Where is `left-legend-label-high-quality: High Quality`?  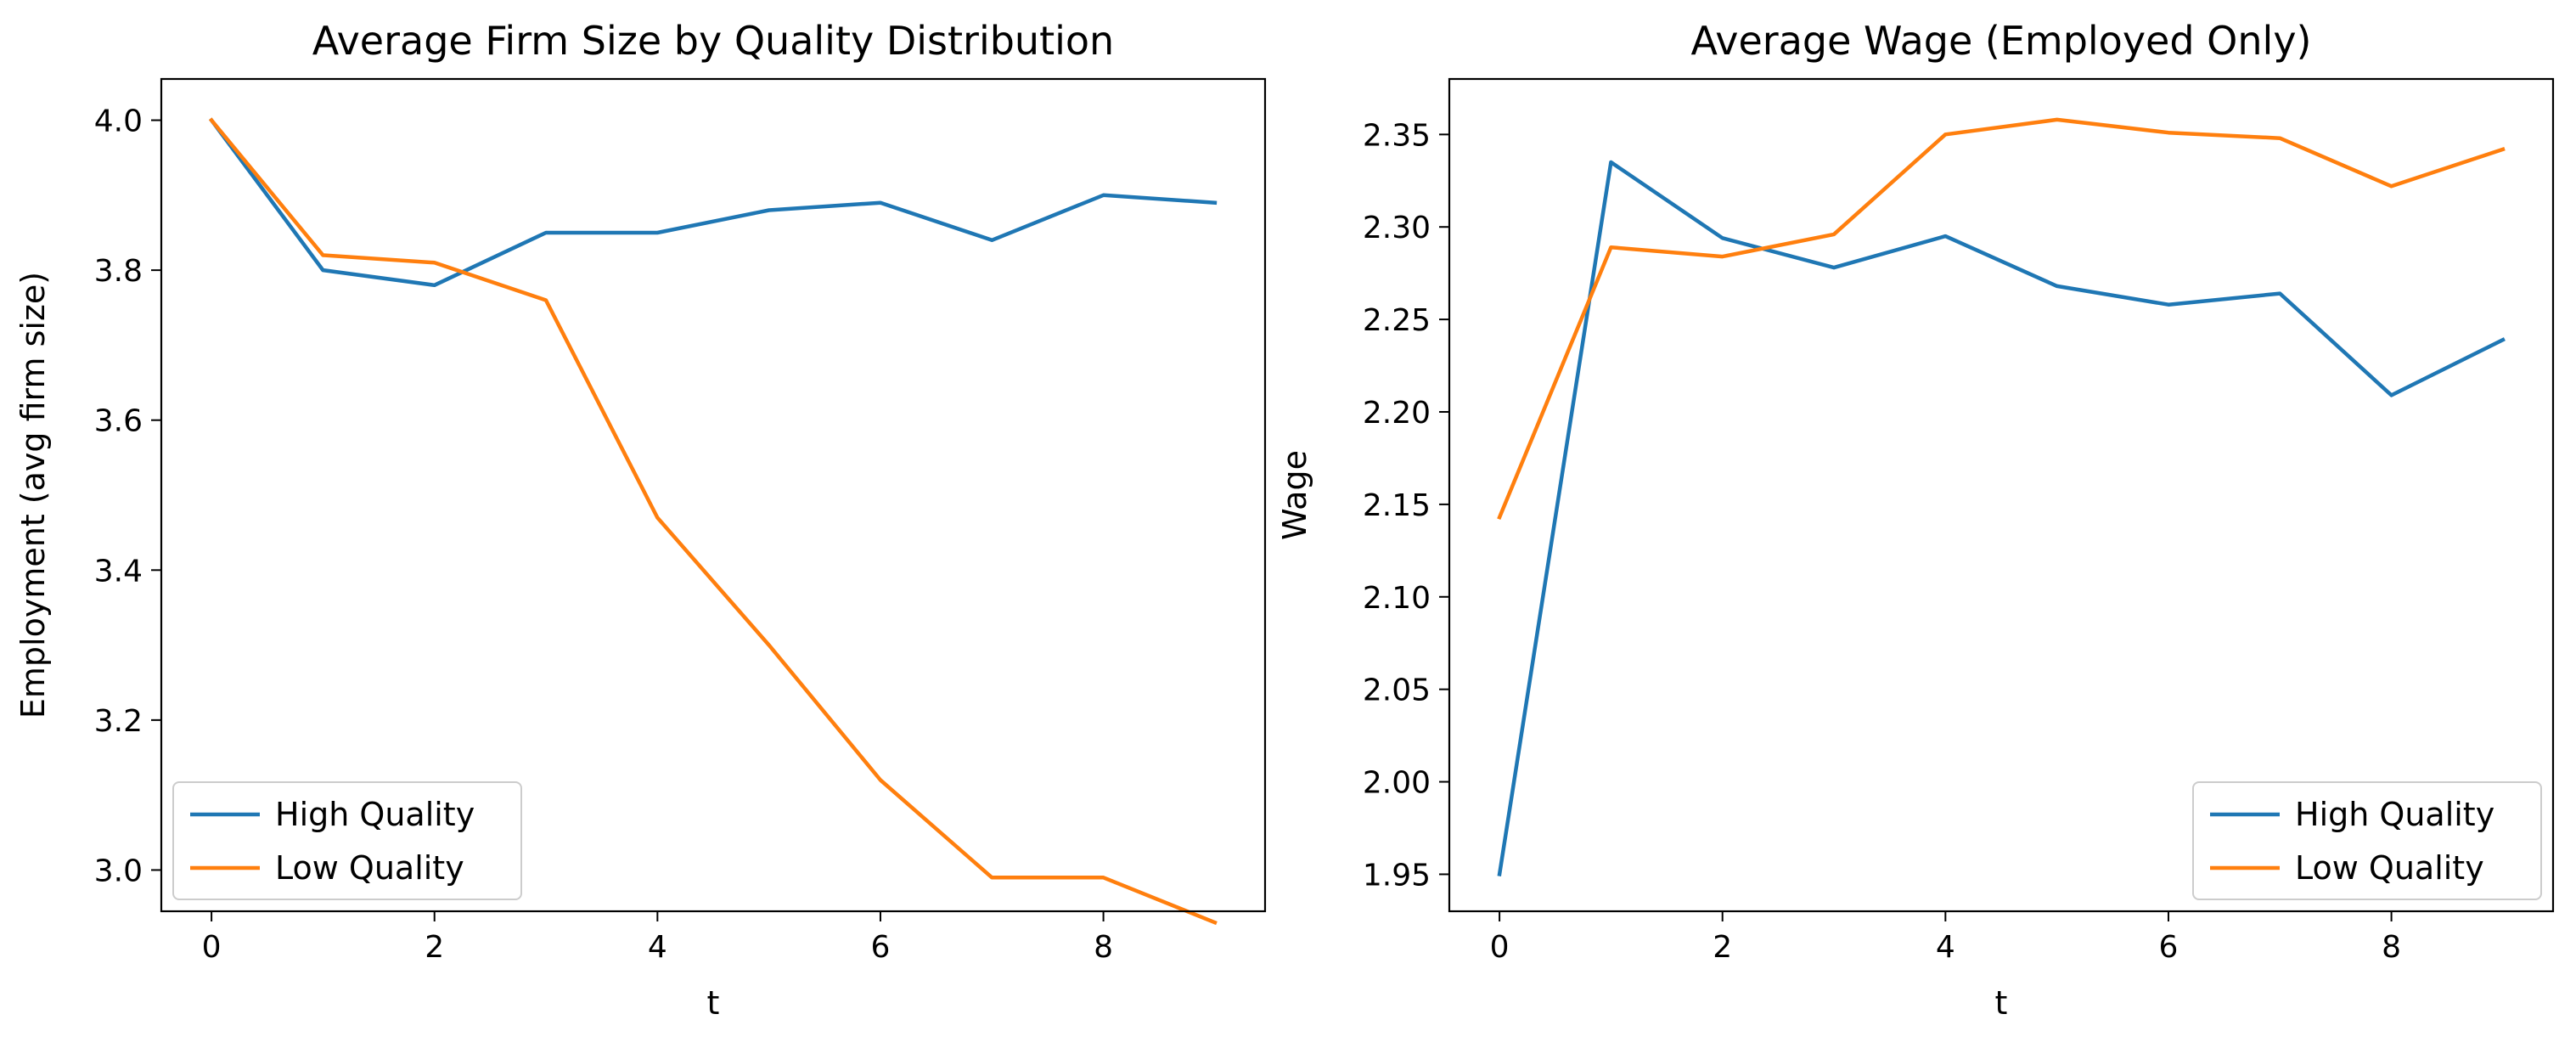 left-legend-label-high-quality: High Quality is located at coordinates (375, 814).